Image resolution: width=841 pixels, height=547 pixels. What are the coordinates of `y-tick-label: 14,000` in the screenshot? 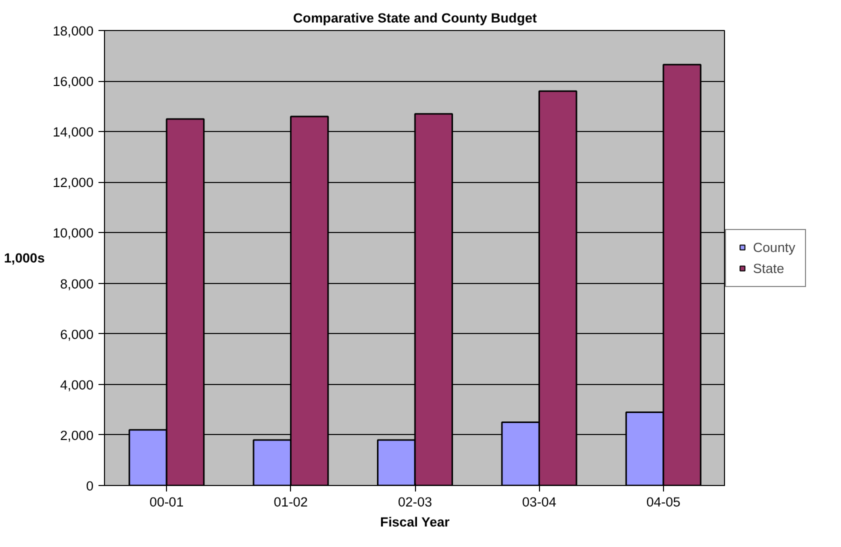 It's located at (73, 132).